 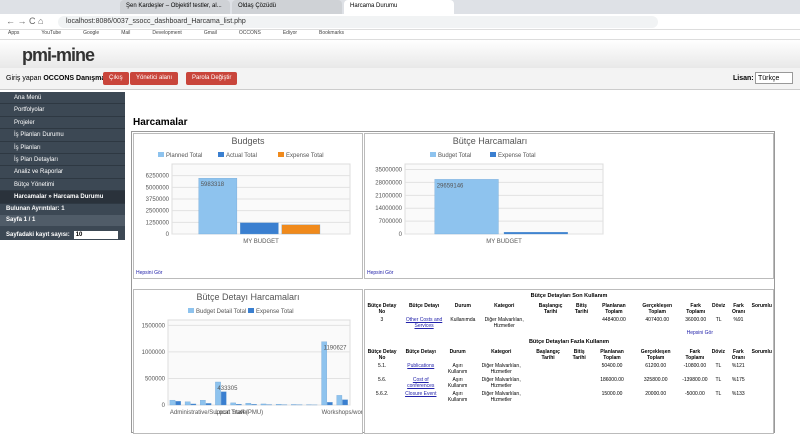 I want to click on table-cell: 325800.00, so click(x=655, y=383).